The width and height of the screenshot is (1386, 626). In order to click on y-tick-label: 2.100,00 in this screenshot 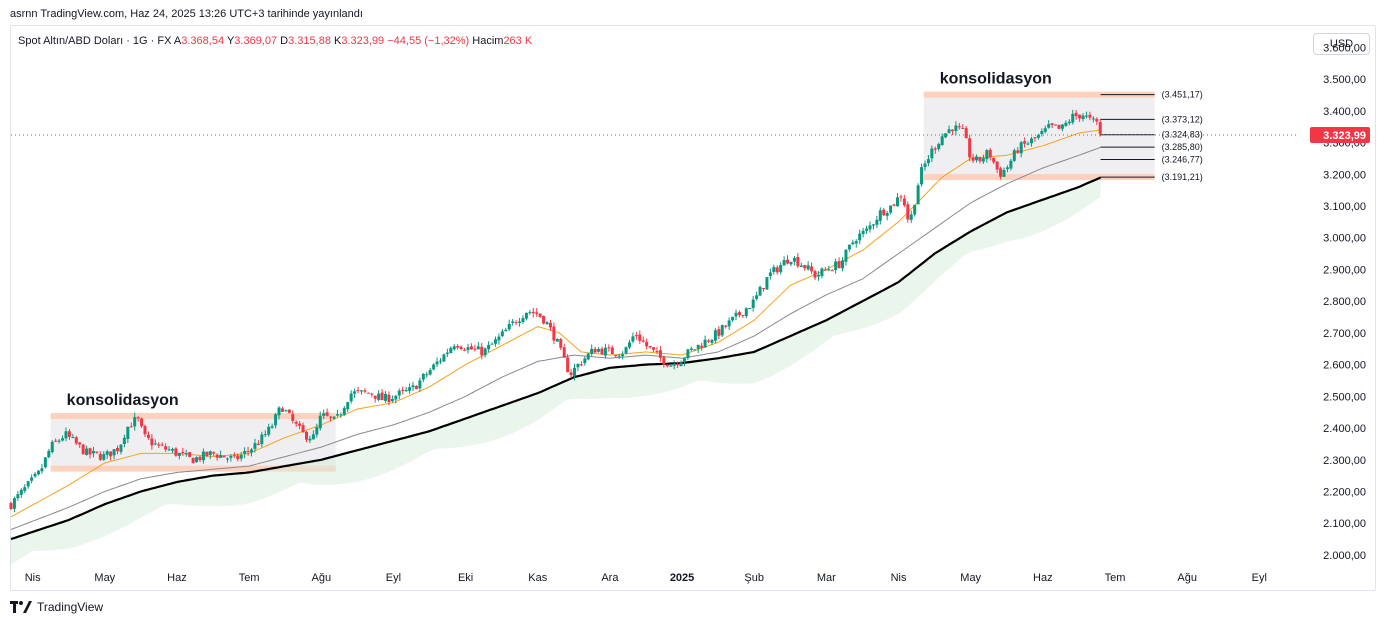, I will do `click(1344, 524)`.